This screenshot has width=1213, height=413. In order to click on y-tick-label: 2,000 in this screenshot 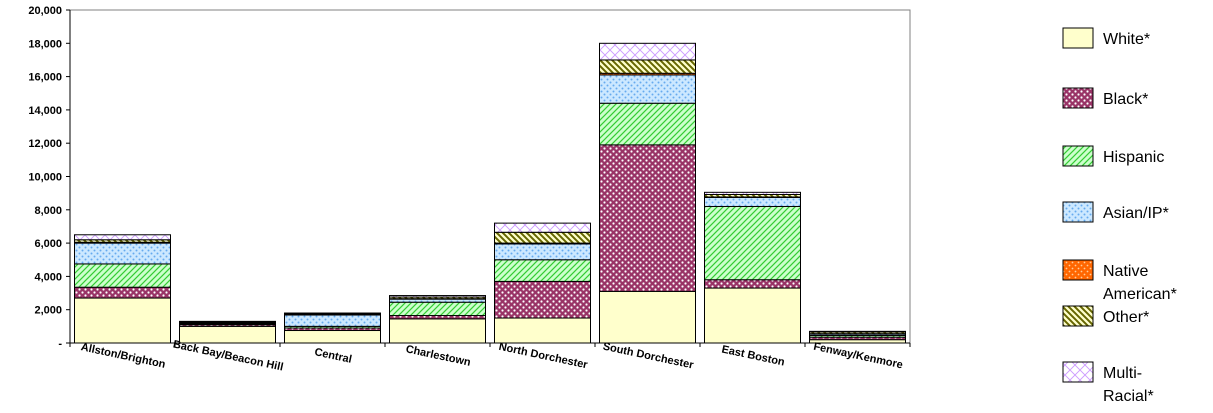, I will do `click(48, 311)`.